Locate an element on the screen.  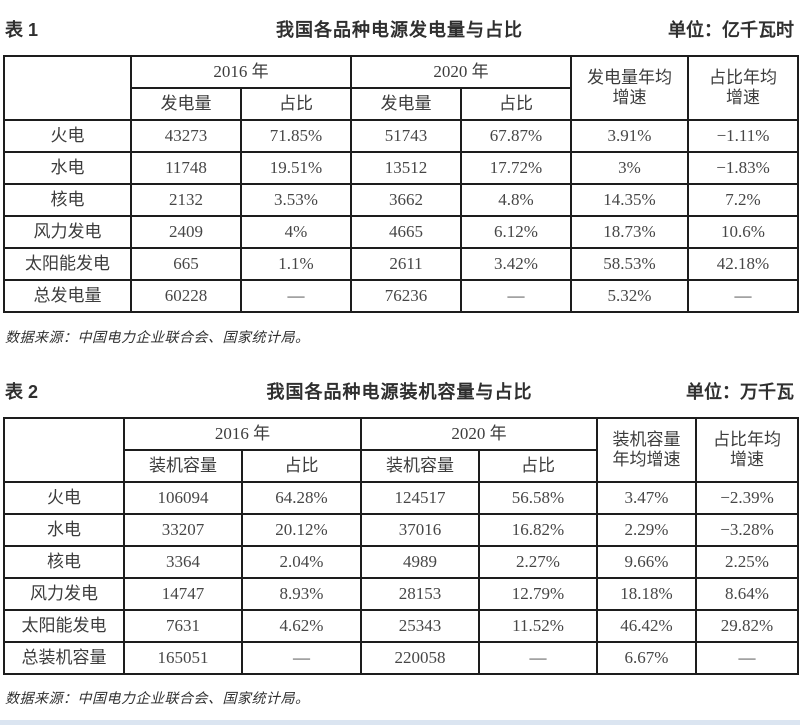
header-row-measures: 装机容量 占比 装机容量 占比 is located at coordinates (401, 466).